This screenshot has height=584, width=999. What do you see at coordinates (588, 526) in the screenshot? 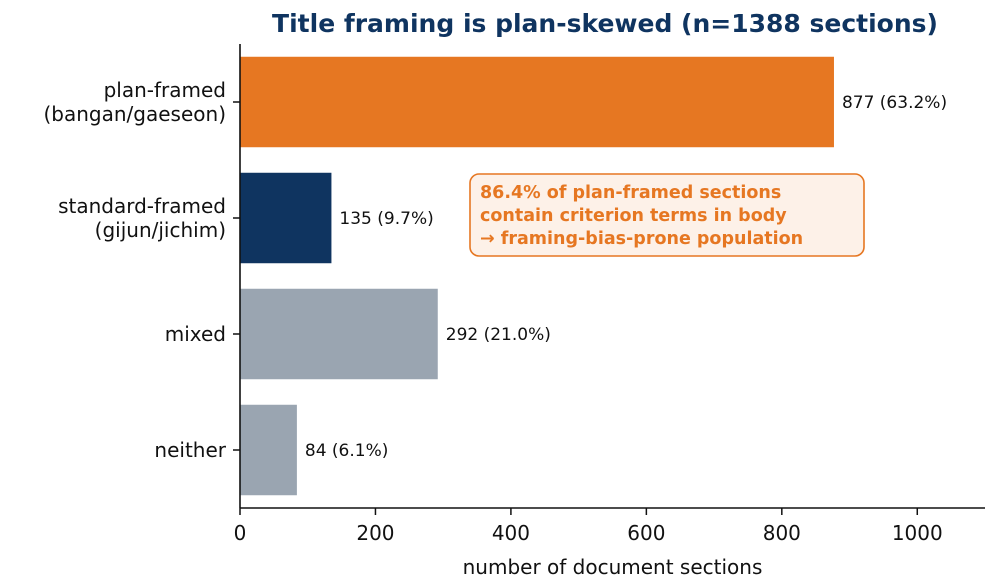
I see `x-ticks-layer: 0 200 400 600 800 1000` at bounding box center [588, 526].